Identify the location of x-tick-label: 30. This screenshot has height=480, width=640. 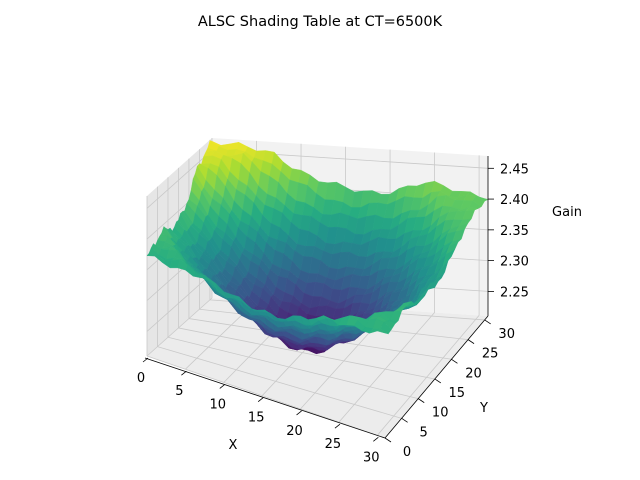
(371, 457).